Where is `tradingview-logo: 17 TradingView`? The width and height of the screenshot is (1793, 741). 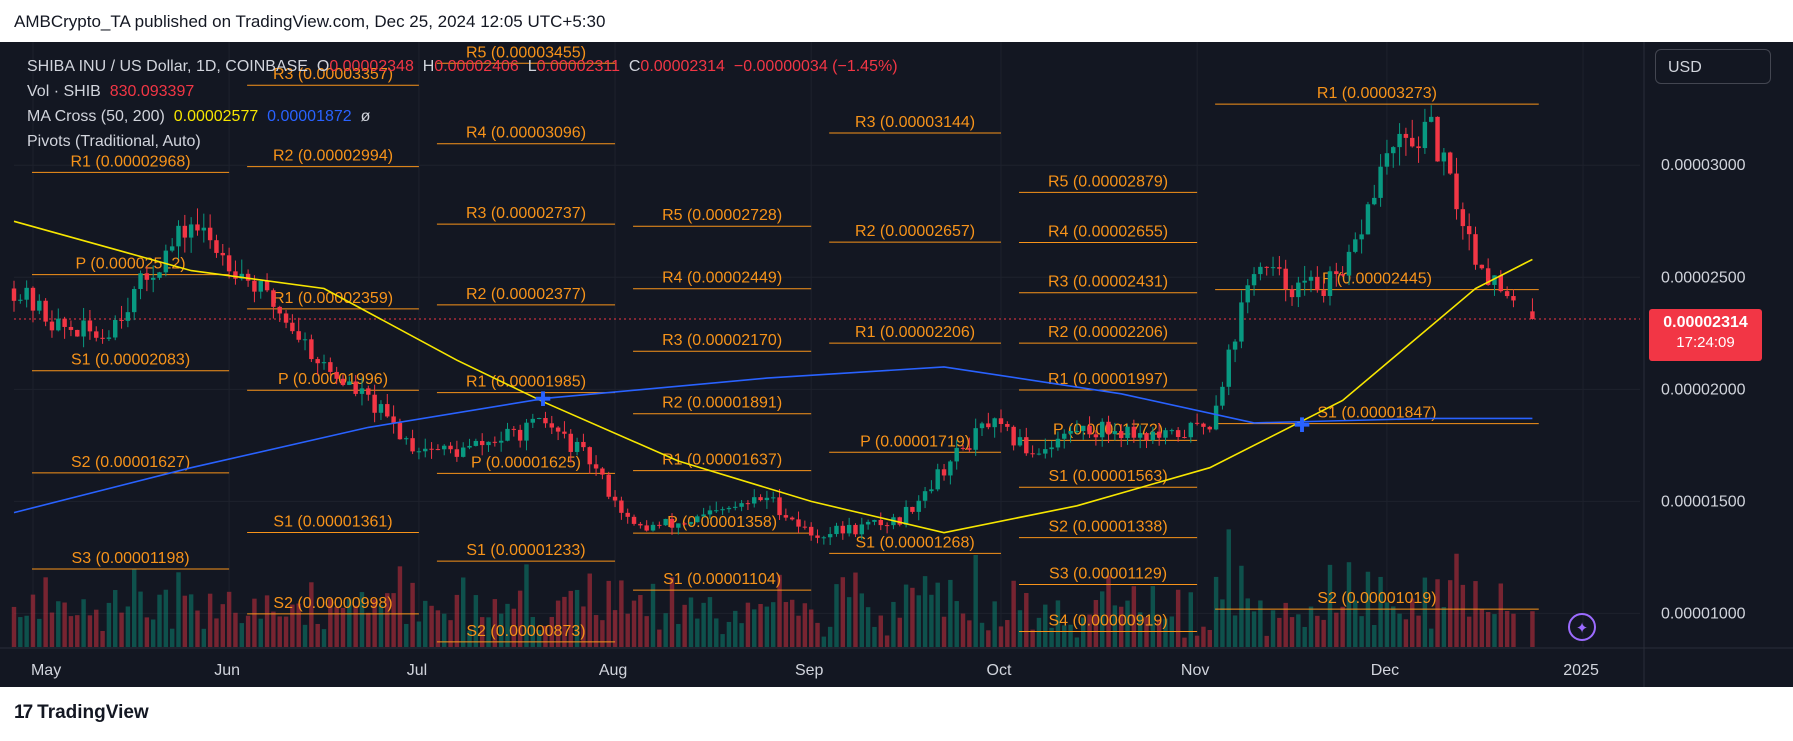 tradingview-logo: 17 TradingView is located at coordinates (81, 713).